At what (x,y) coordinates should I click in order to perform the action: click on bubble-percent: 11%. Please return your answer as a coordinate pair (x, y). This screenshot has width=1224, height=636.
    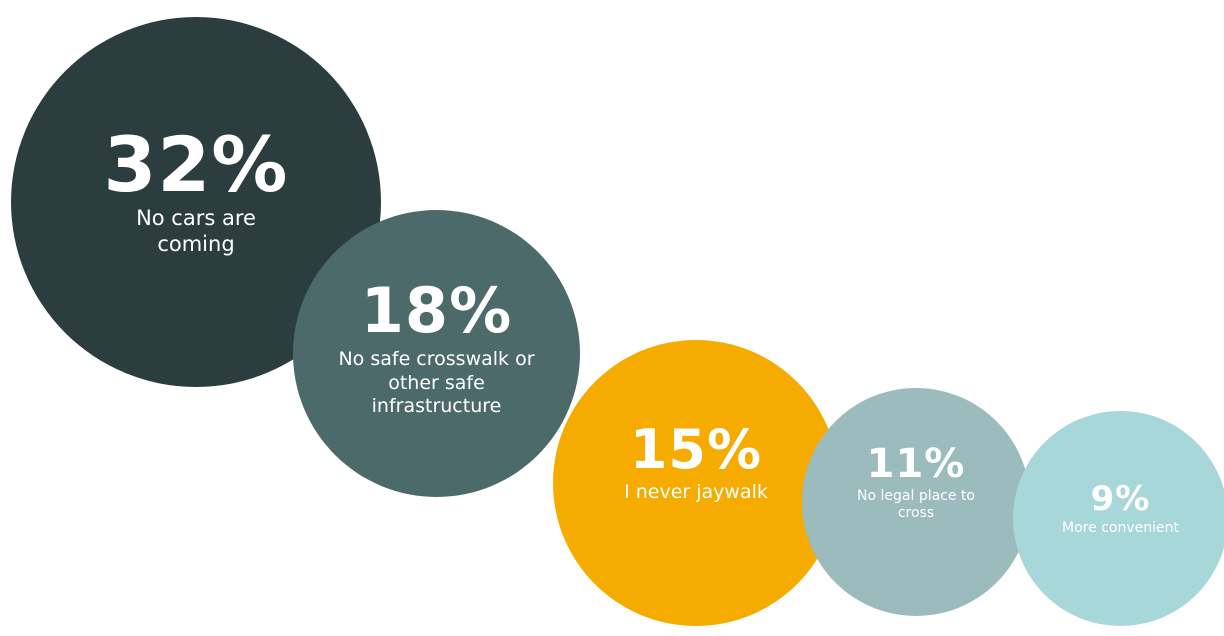
    Looking at the image, I should click on (916, 463).